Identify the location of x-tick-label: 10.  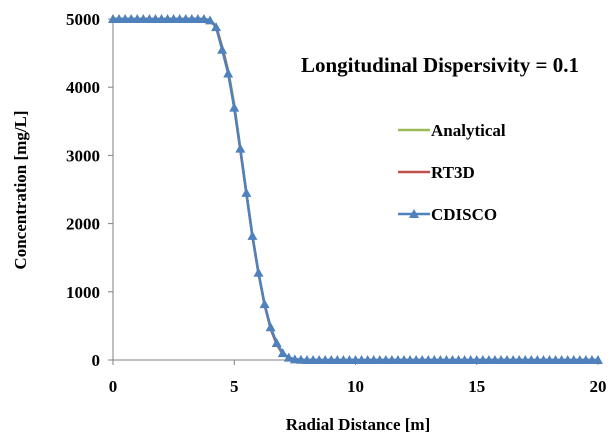
(355, 386).